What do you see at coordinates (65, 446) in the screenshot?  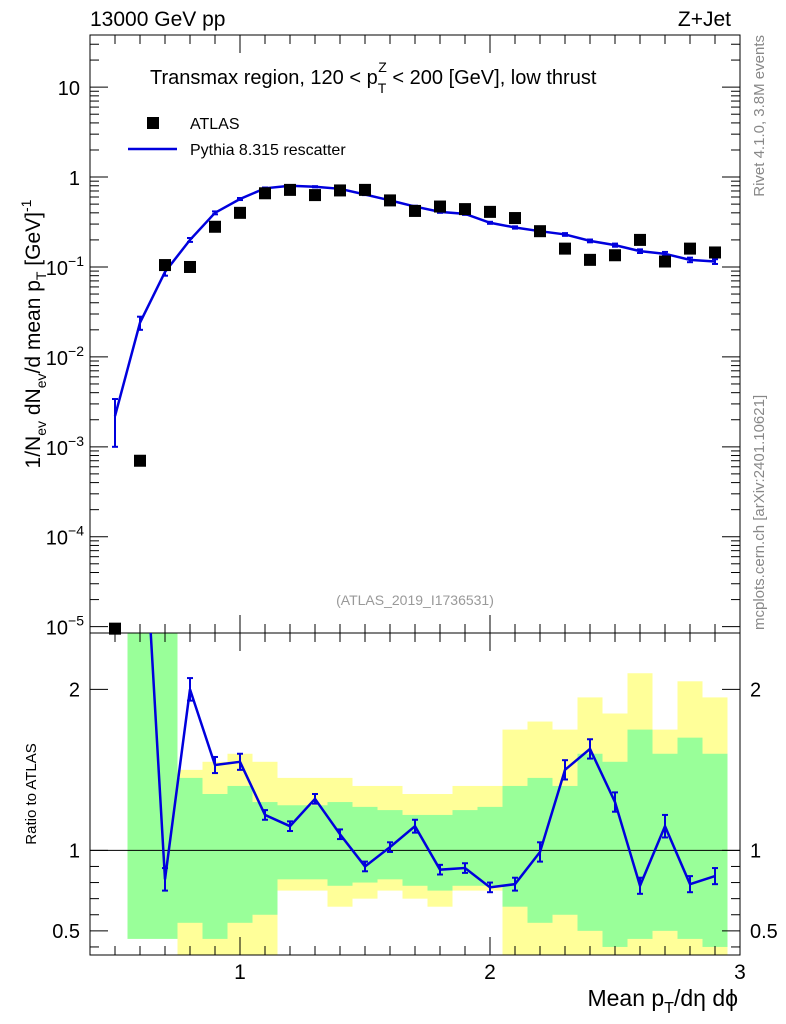 I see `y-tick-label: 10⁻³` at bounding box center [65, 446].